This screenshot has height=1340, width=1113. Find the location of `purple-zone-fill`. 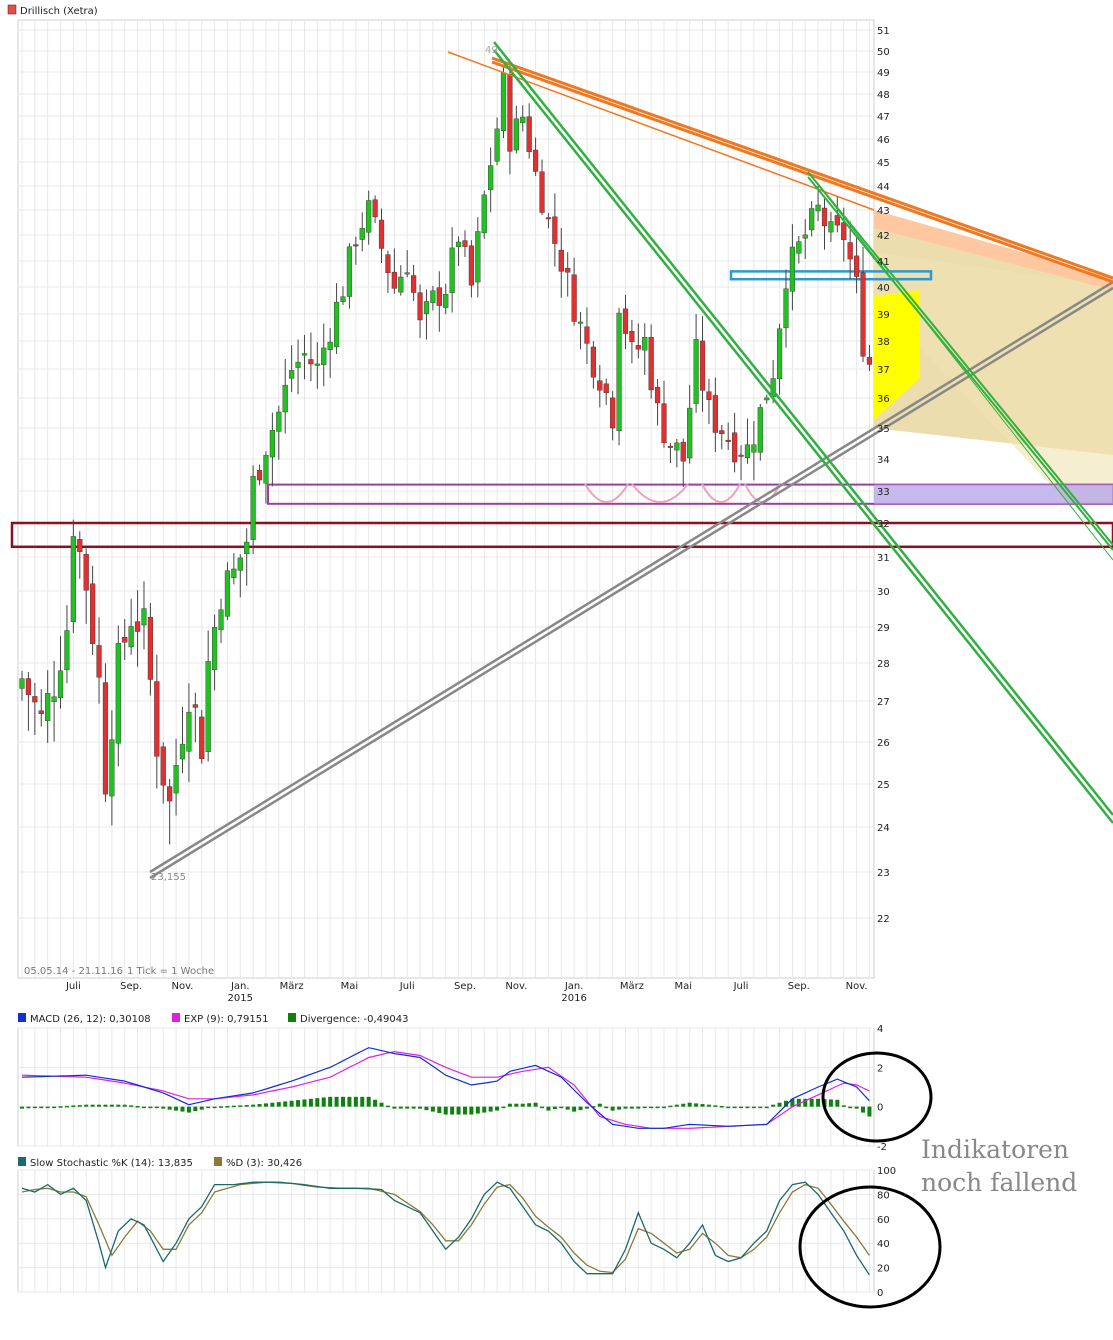

purple-zone-fill is located at coordinates (993, 494).